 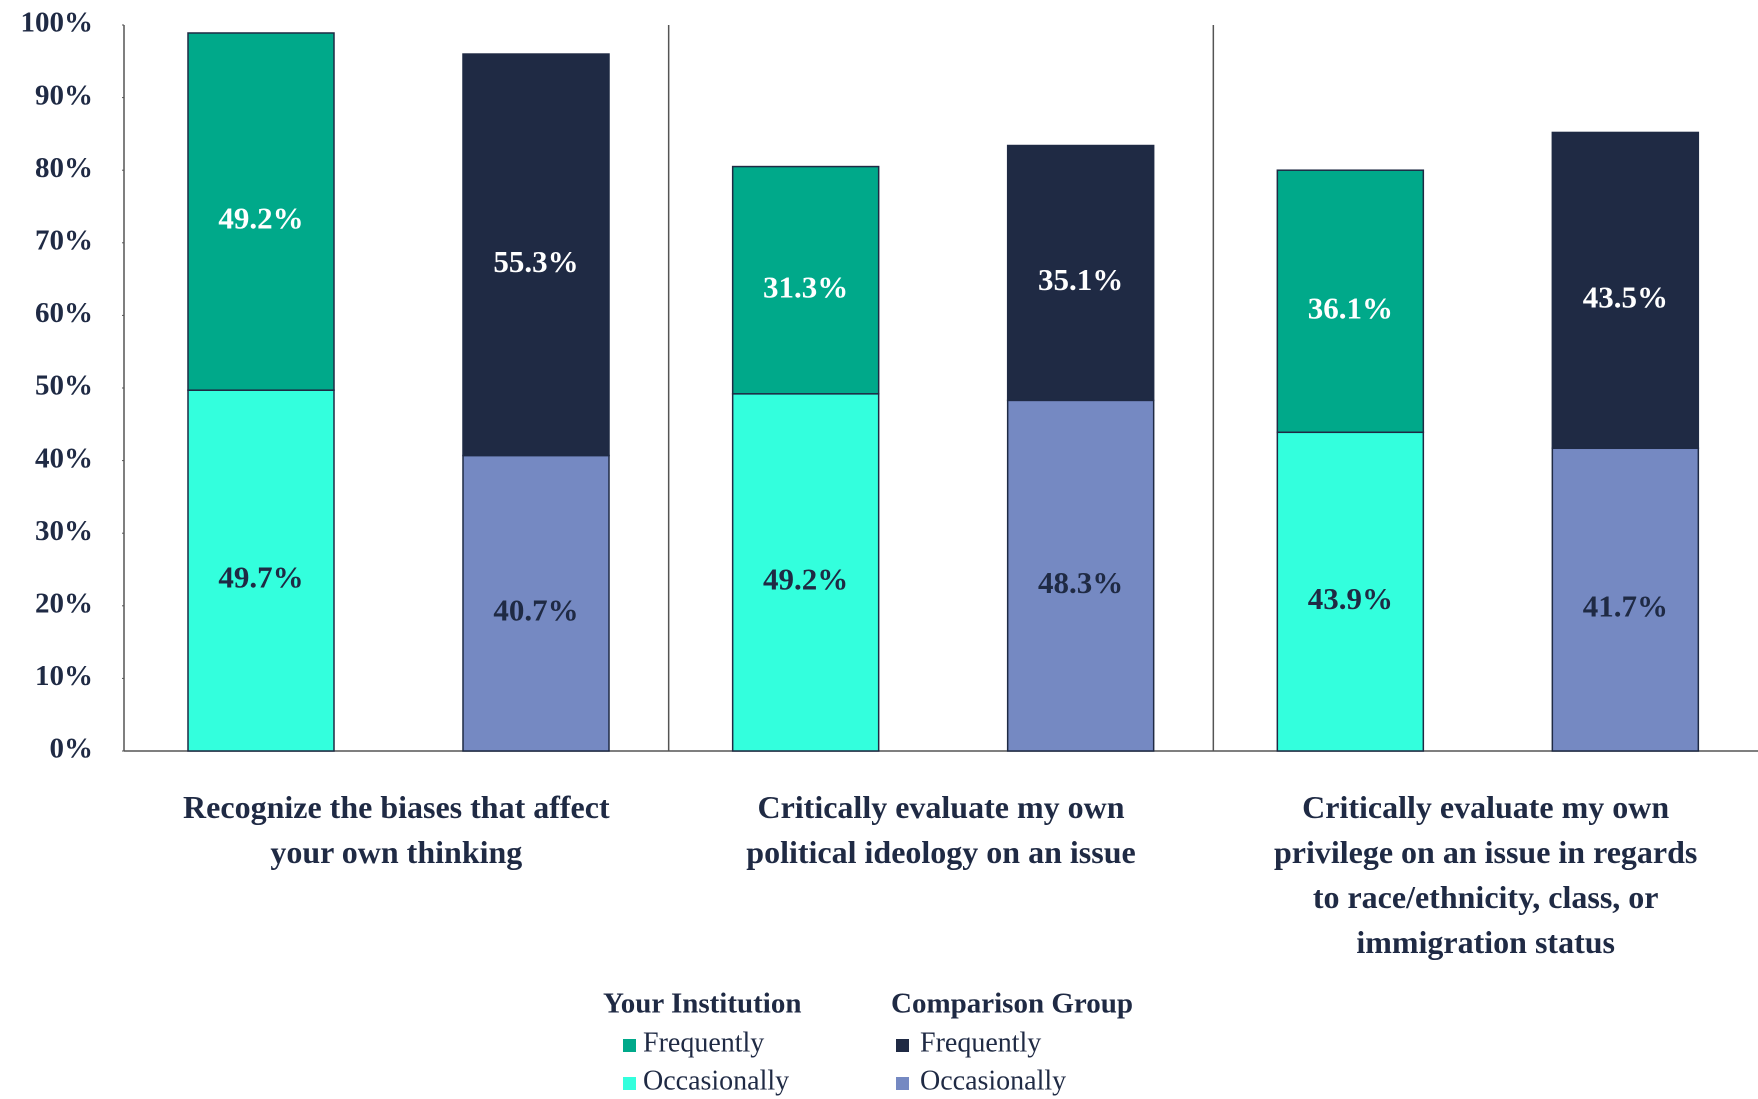 I want to click on y-tick-label: 100%, so click(x=57, y=23).